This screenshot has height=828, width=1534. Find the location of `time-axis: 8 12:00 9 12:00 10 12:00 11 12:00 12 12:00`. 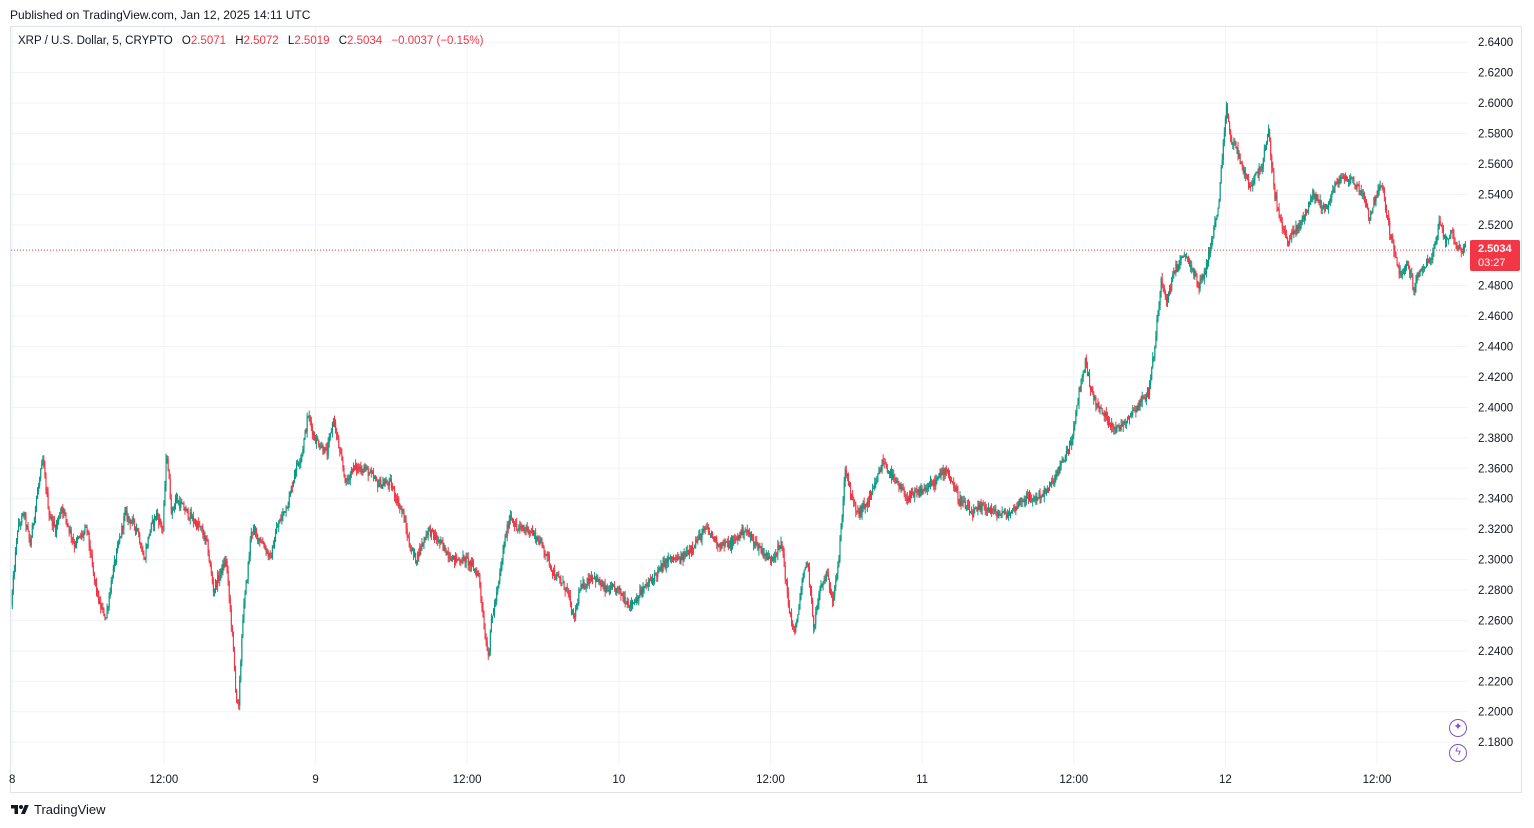

time-axis: 8 12:00 9 12:00 10 12:00 11 12:00 12 12:00 is located at coordinates (700, 780).